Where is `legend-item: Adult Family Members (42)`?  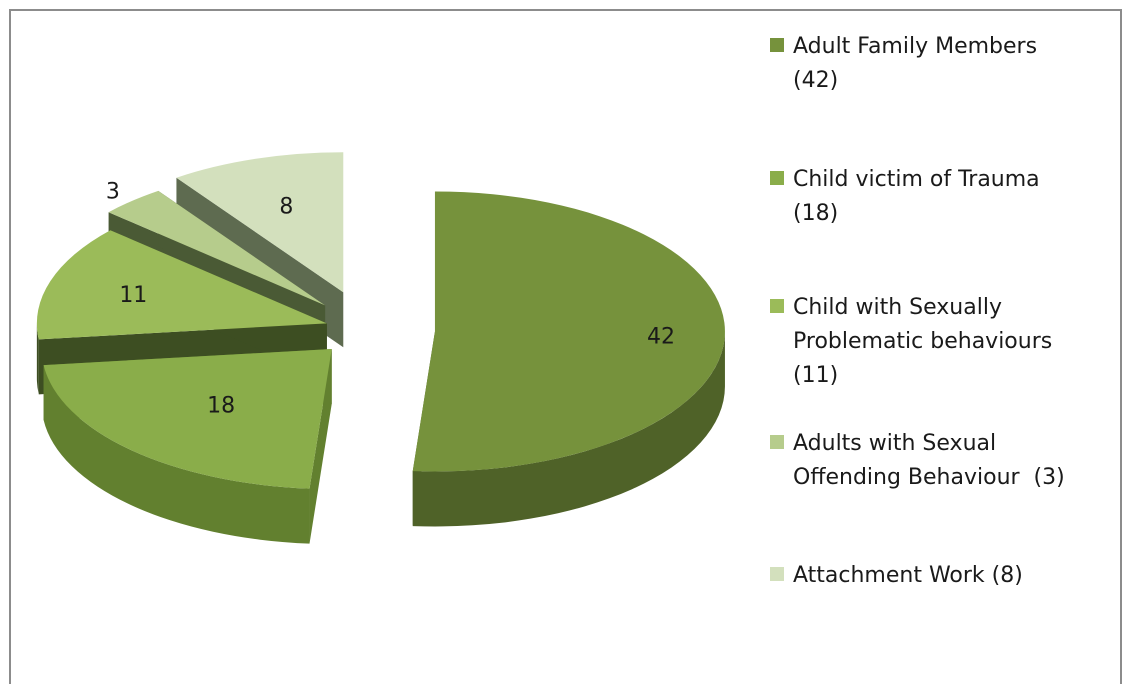 legend-item: Adult Family Members (42) is located at coordinates (939, 64).